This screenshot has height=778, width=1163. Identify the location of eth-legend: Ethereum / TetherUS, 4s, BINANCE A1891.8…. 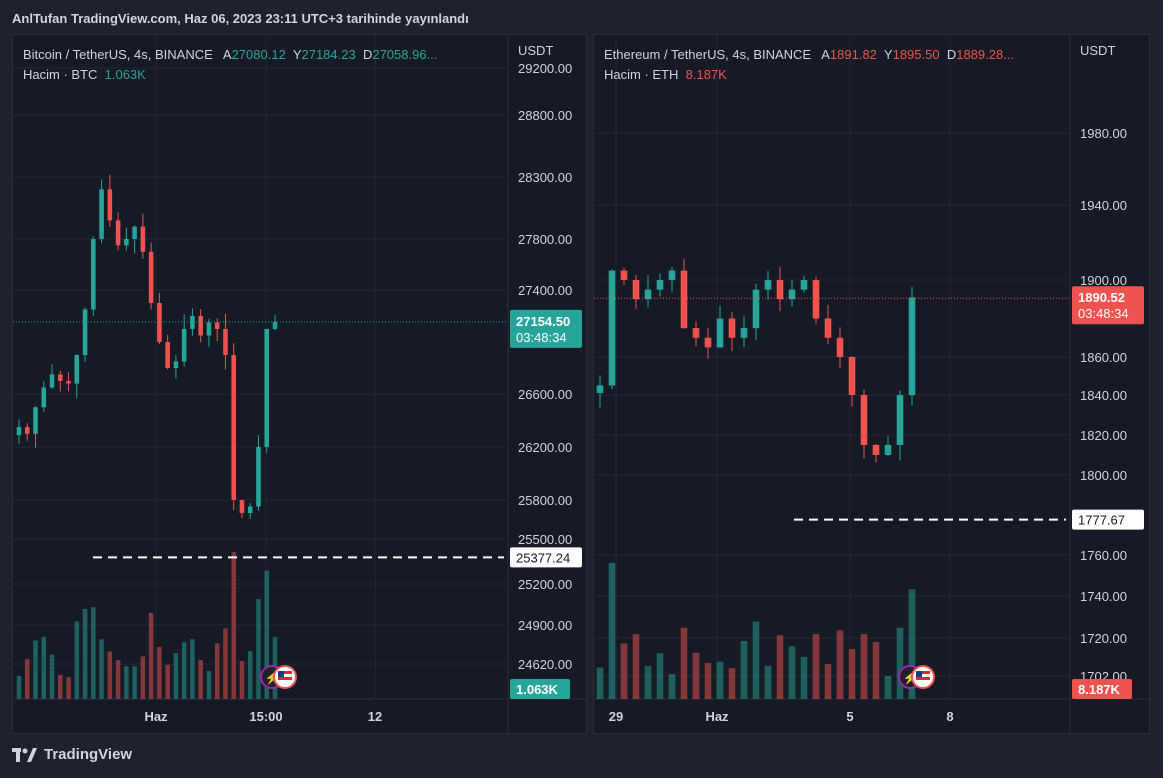
(809, 64).